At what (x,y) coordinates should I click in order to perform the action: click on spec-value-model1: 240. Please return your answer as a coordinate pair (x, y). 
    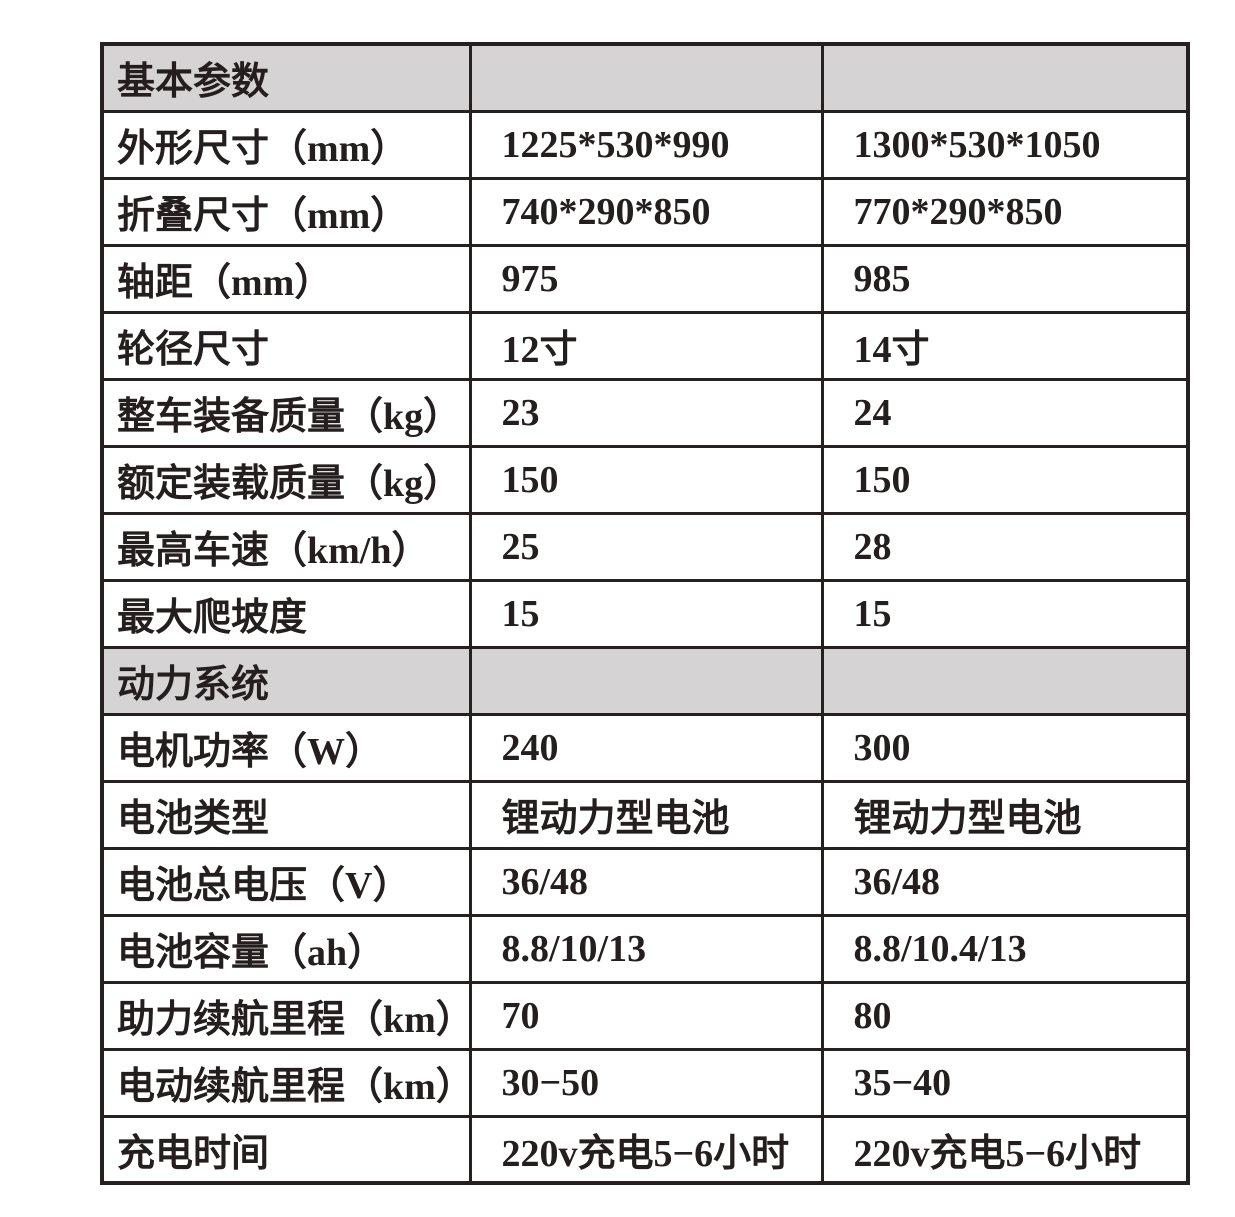
    Looking at the image, I should click on (646, 747).